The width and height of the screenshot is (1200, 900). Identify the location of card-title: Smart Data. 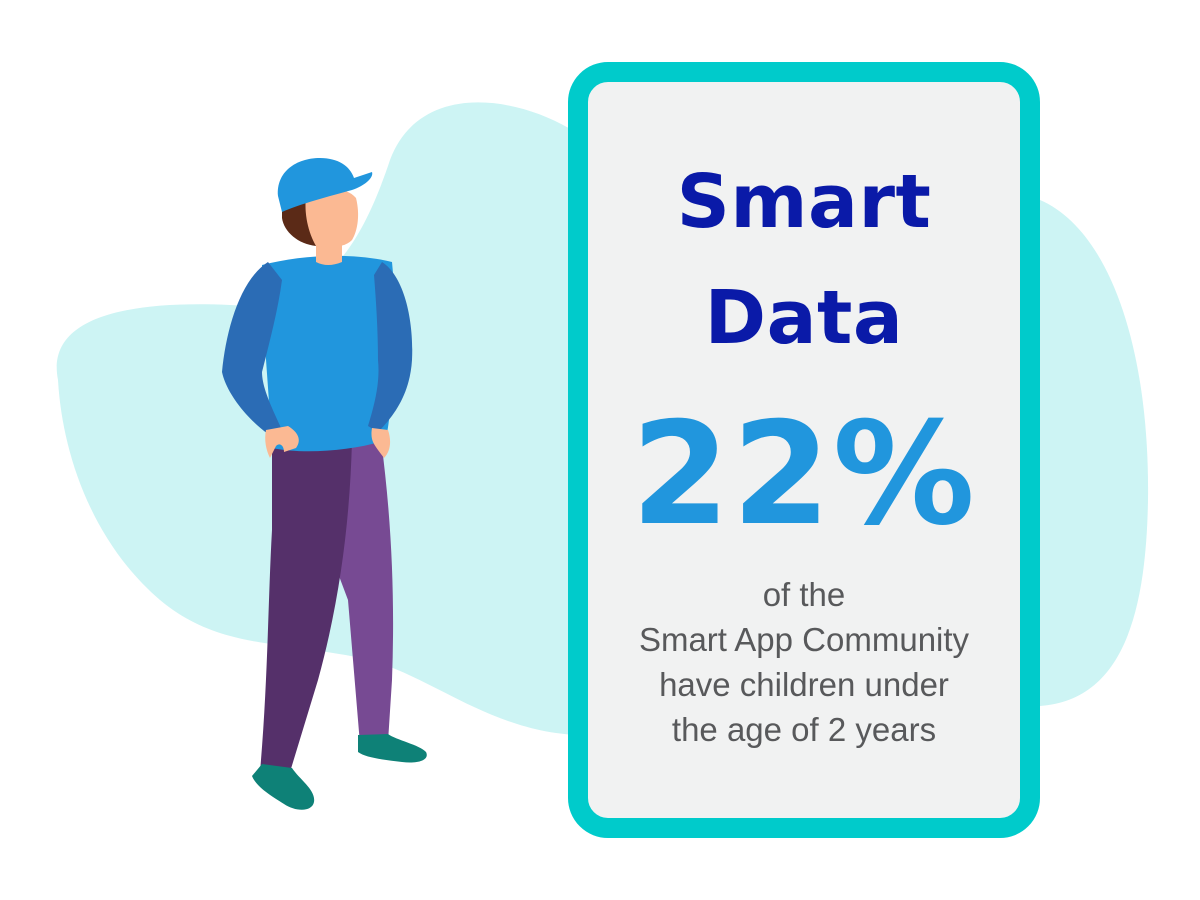
(804, 260).